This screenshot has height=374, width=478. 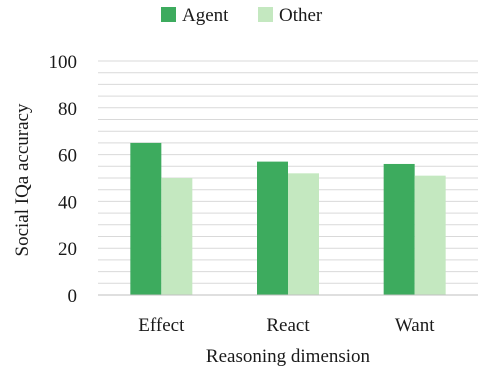 I want to click on legend-label-other: Other, so click(x=301, y=15).